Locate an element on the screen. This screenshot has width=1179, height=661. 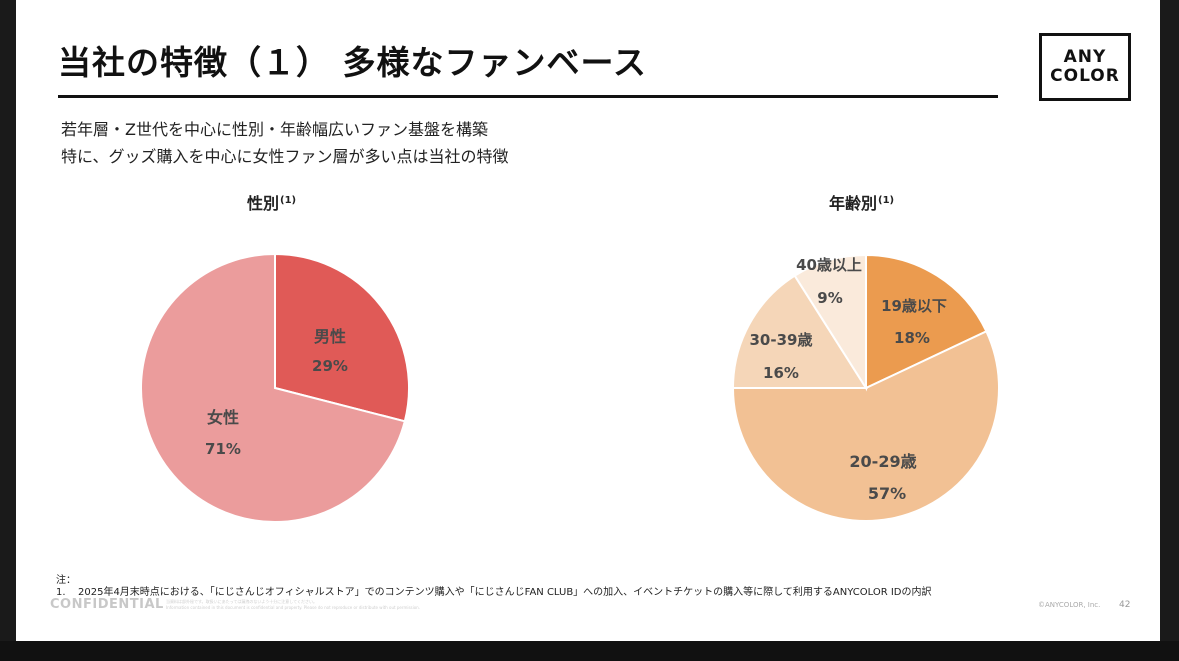
age-chart-title-text: 年齢別 is located at coordinates (853, 203).